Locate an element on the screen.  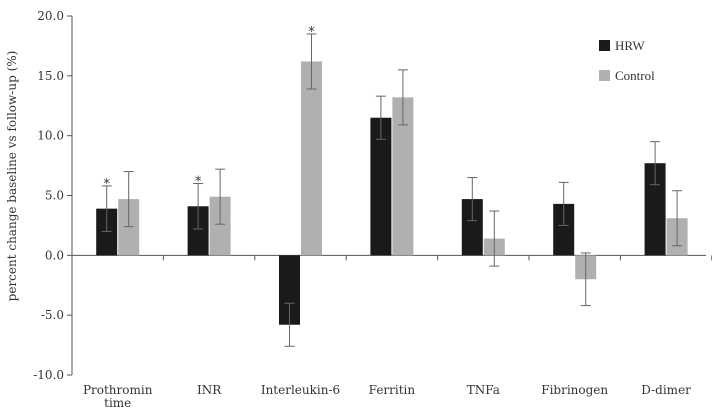
legend: HRW Control is located at coordinates (627, 60).